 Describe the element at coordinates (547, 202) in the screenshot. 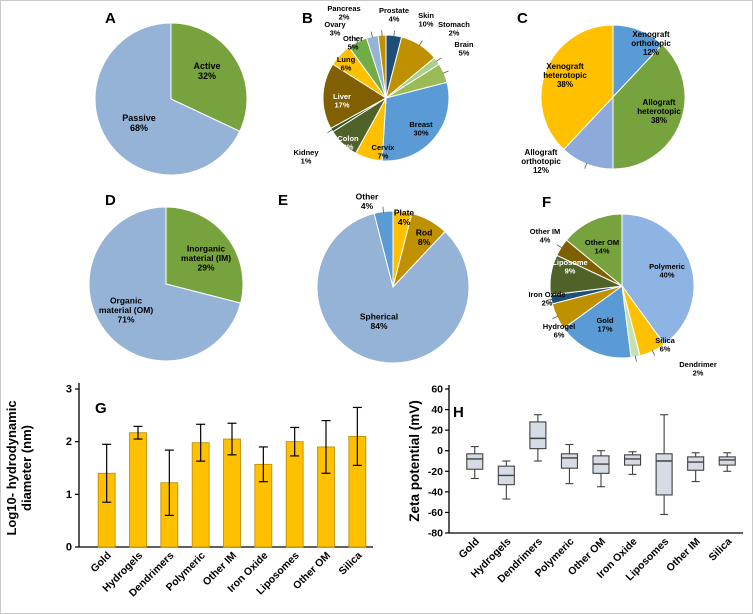

I see `panel-letter-f: F` at that location.